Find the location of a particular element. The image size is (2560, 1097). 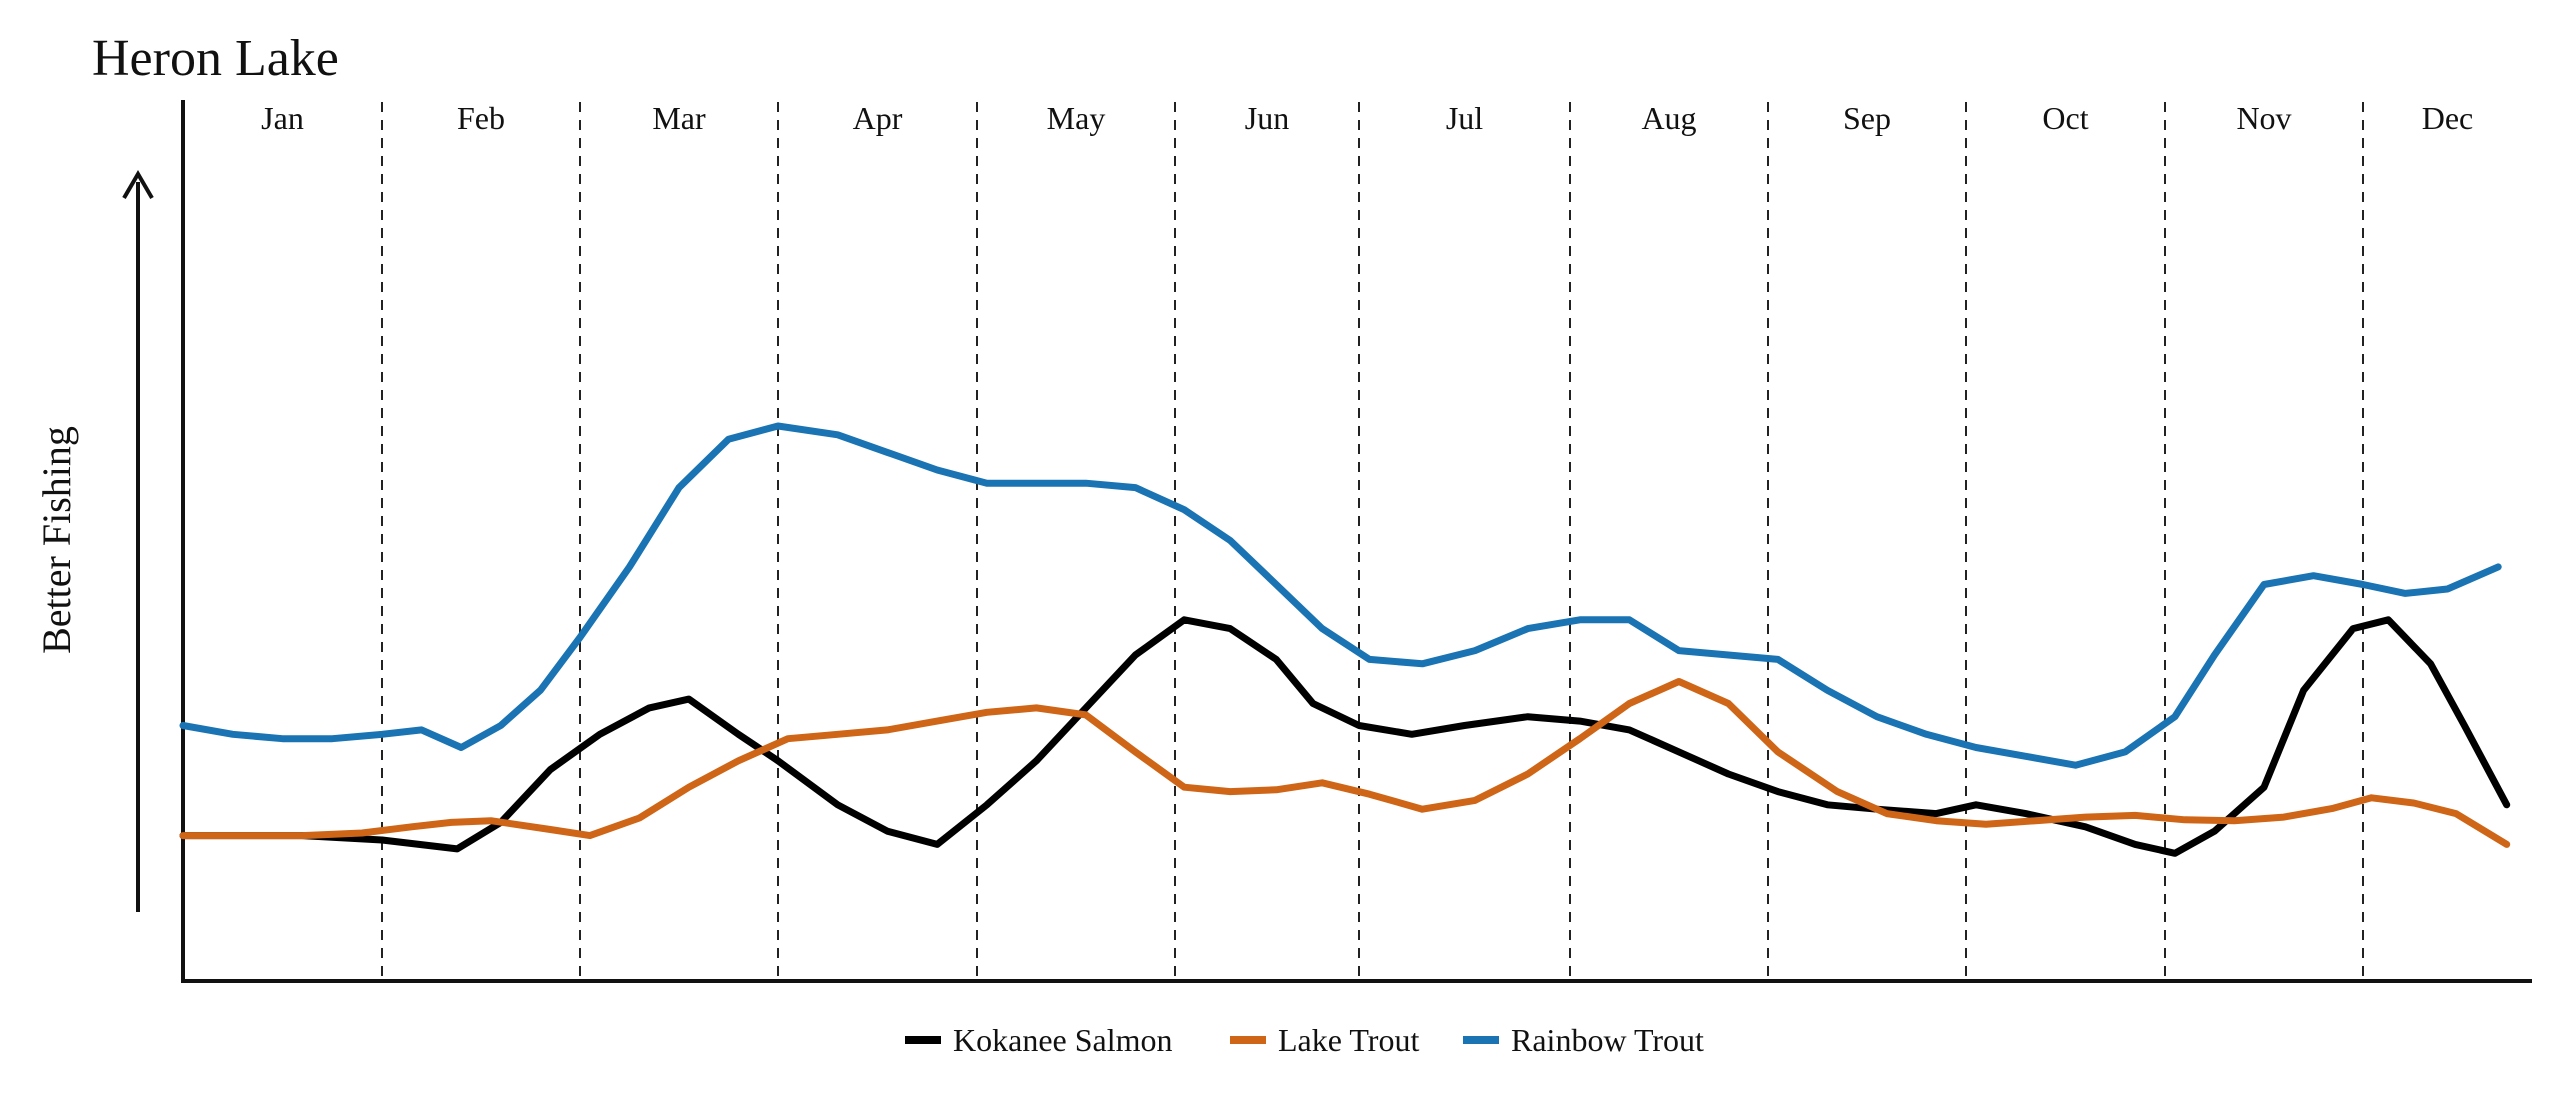

month-label-mar: Mar is located at coordinates (679, 118).